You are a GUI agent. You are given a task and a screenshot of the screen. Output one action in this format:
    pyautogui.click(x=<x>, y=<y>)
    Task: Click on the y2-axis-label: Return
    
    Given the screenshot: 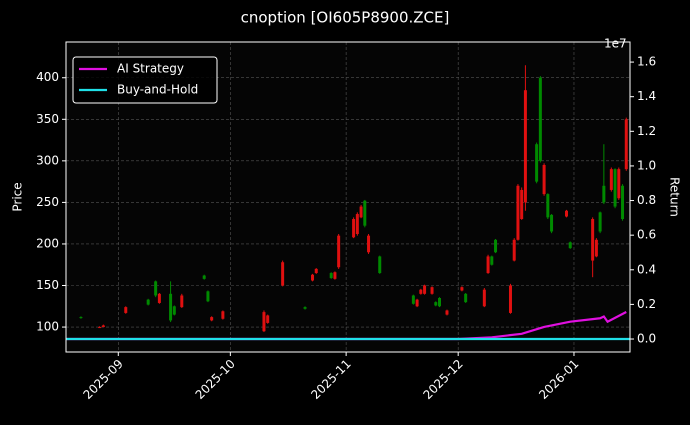 What is the action you would take?
    pyautogui.click(x=675, y=197)
    